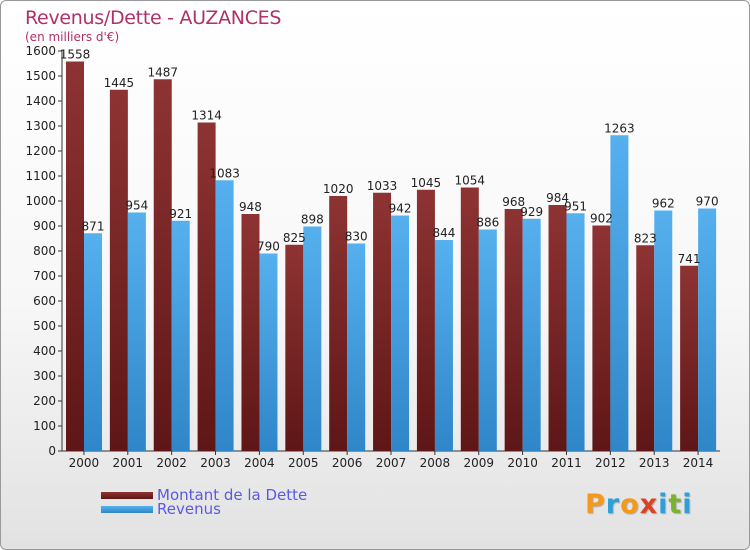 The image size is (750, 550). Describe the element at coordinates (206, 116) in the screenshot. I see `label-debt-2003: 1314` at that location.